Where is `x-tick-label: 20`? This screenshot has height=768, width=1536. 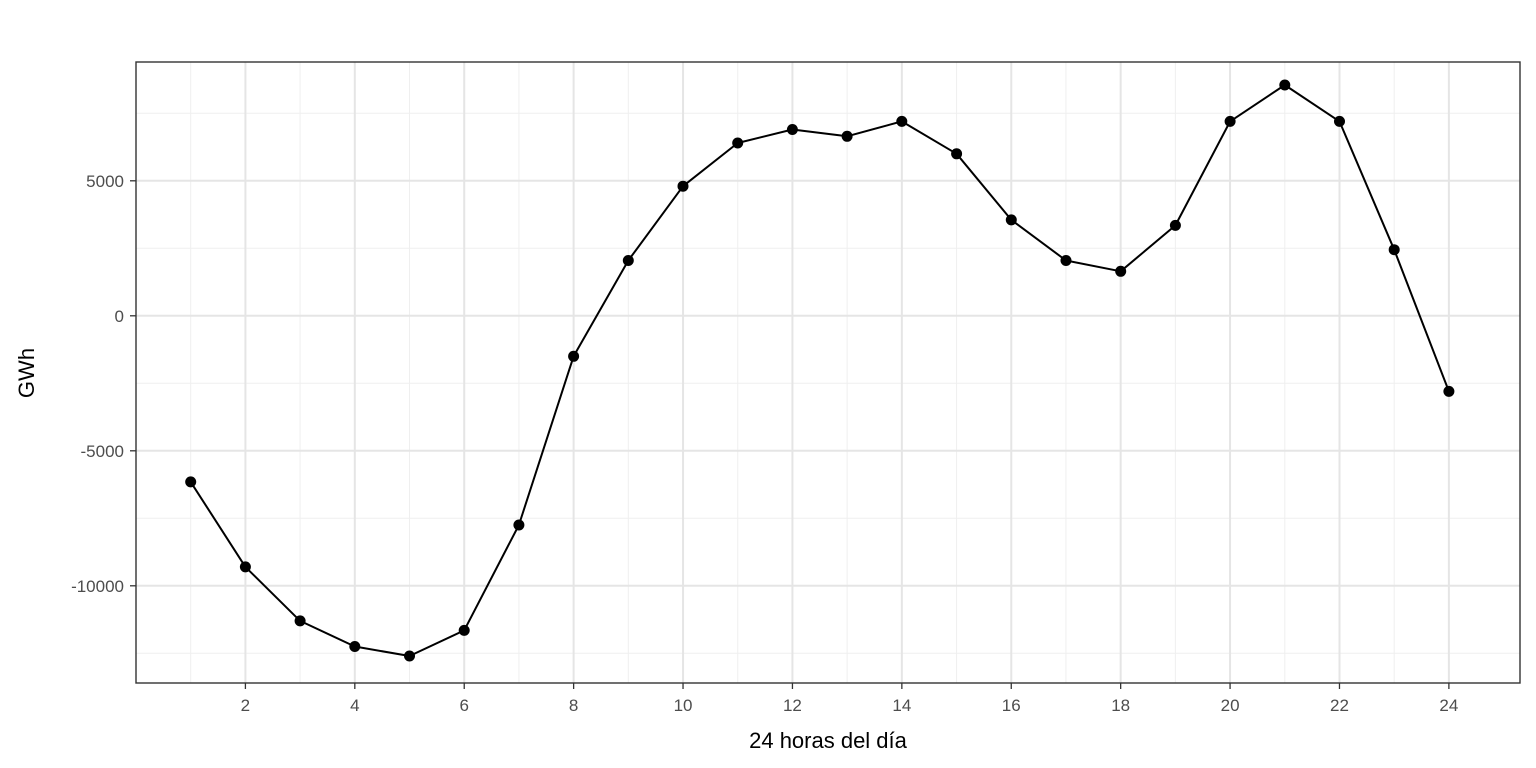 x-tick-label: 20 is located at coordinates (1230, 705).